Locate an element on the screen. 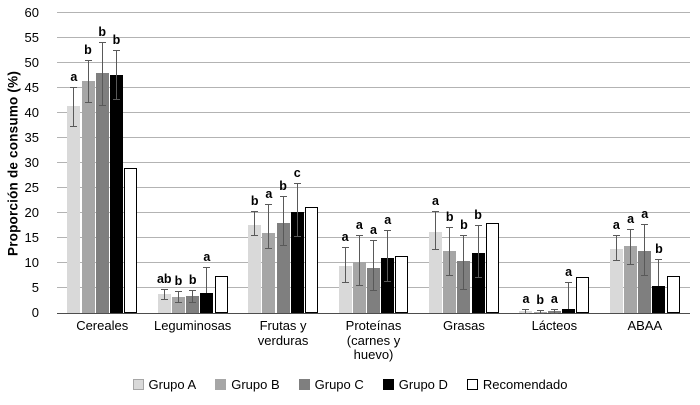 This screenshot has width=700, height=405. bar-grupo-c-leguminosas is located at coordinates (193, 304).